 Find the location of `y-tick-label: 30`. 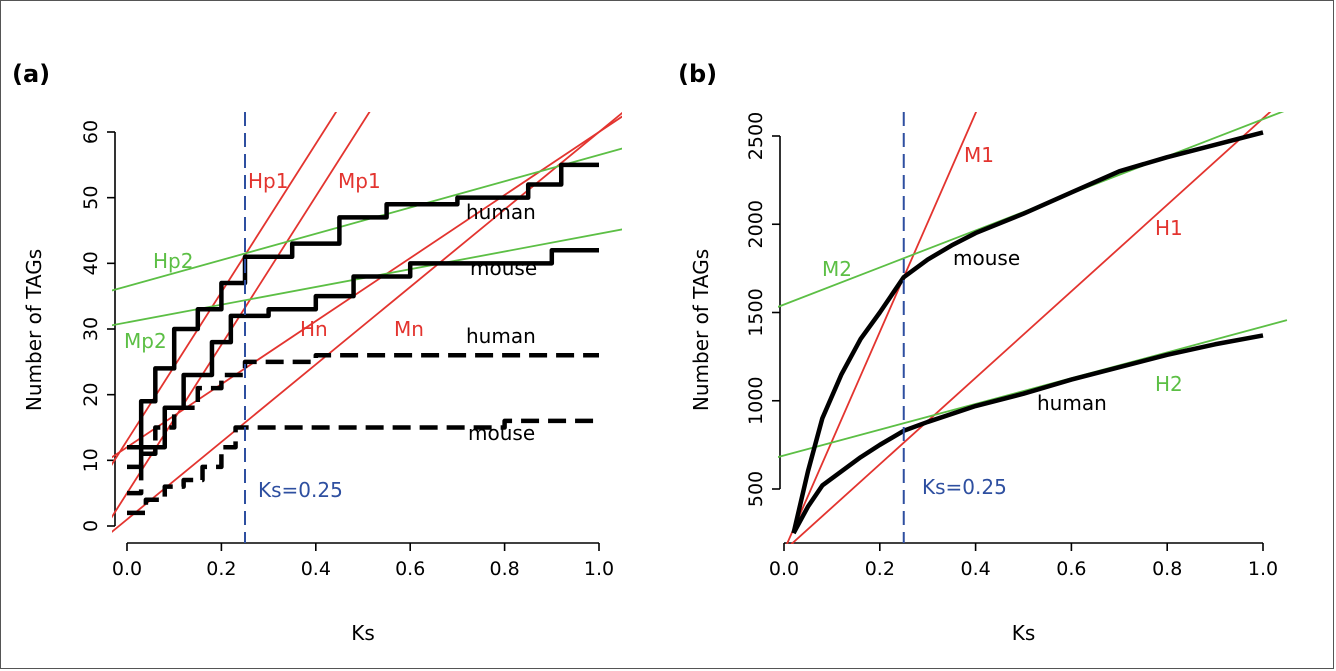

y-tick-label: 30 is located at coordinates (91, 329).